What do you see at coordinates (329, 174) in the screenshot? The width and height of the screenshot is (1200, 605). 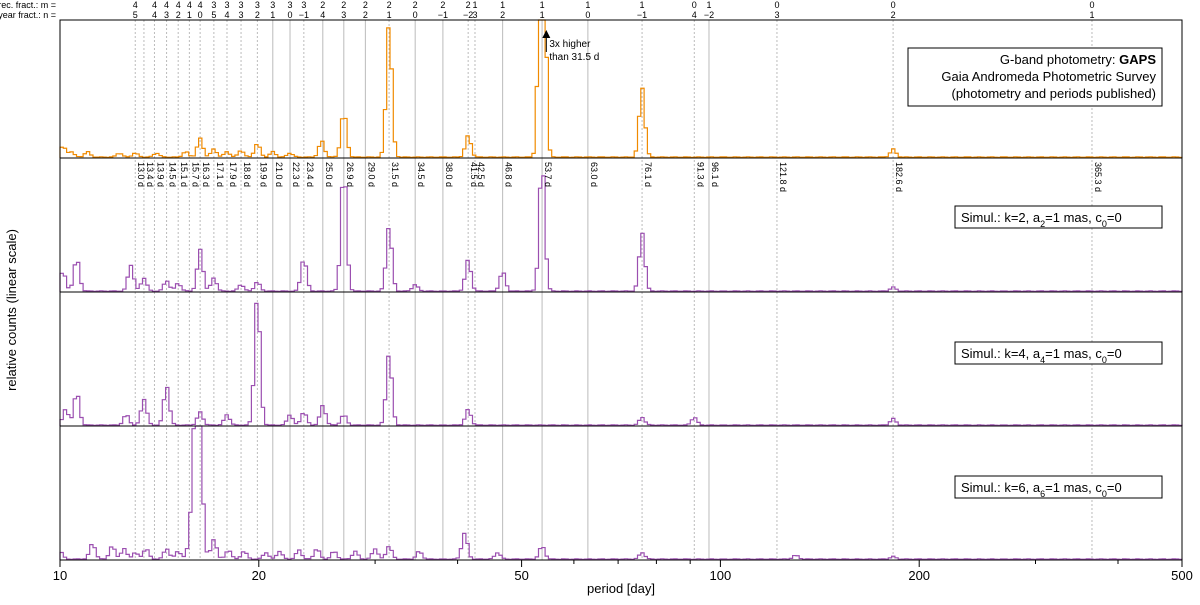 I see `period-label-14: 25.0 d` at bounding box center [329, 174].